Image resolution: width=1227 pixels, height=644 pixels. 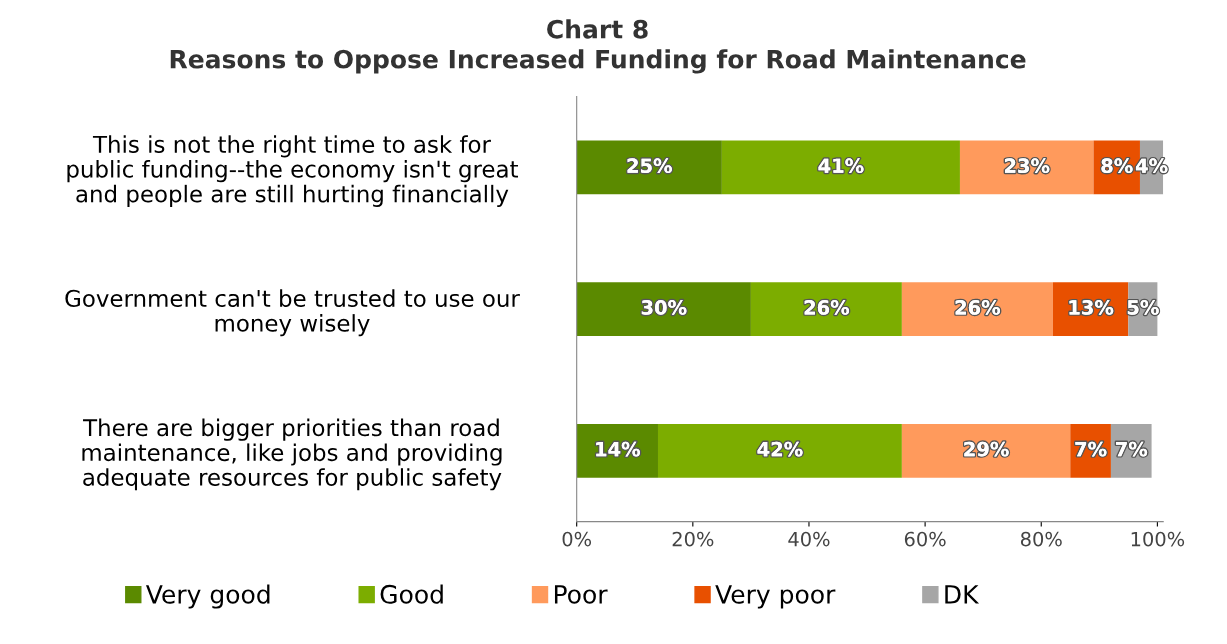 I want to click on x-tick-label: 80%, so click(x=1041, y=539).